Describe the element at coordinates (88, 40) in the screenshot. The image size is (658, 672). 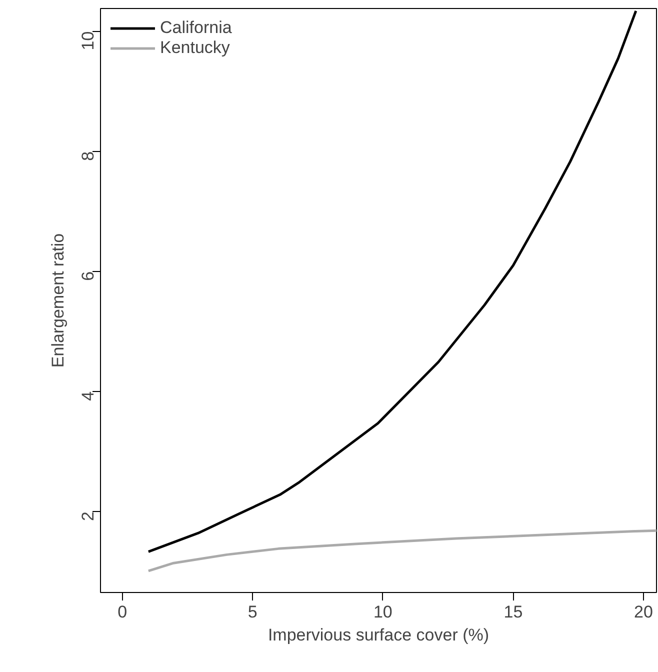
I see `y-tick-label: 10` at that location.